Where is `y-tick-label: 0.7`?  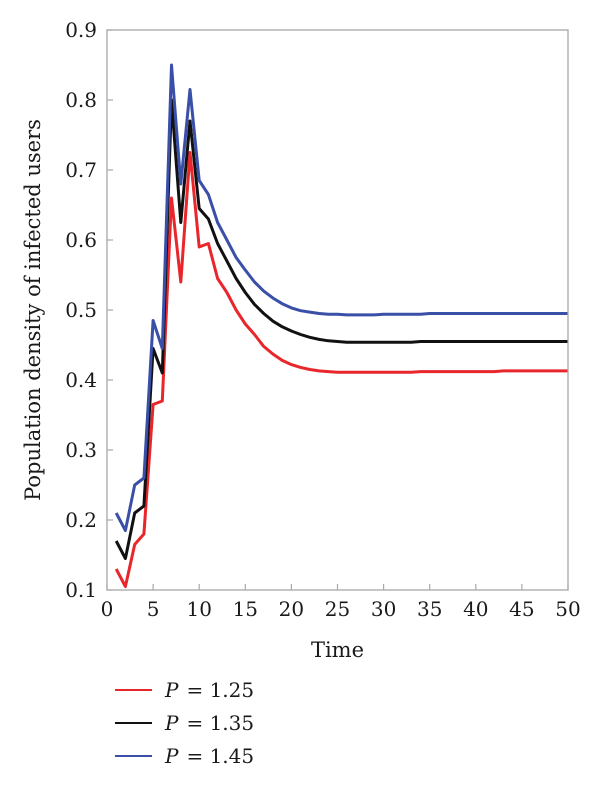
y-tick-label: 0.7 is located at coordinates (81, 170).